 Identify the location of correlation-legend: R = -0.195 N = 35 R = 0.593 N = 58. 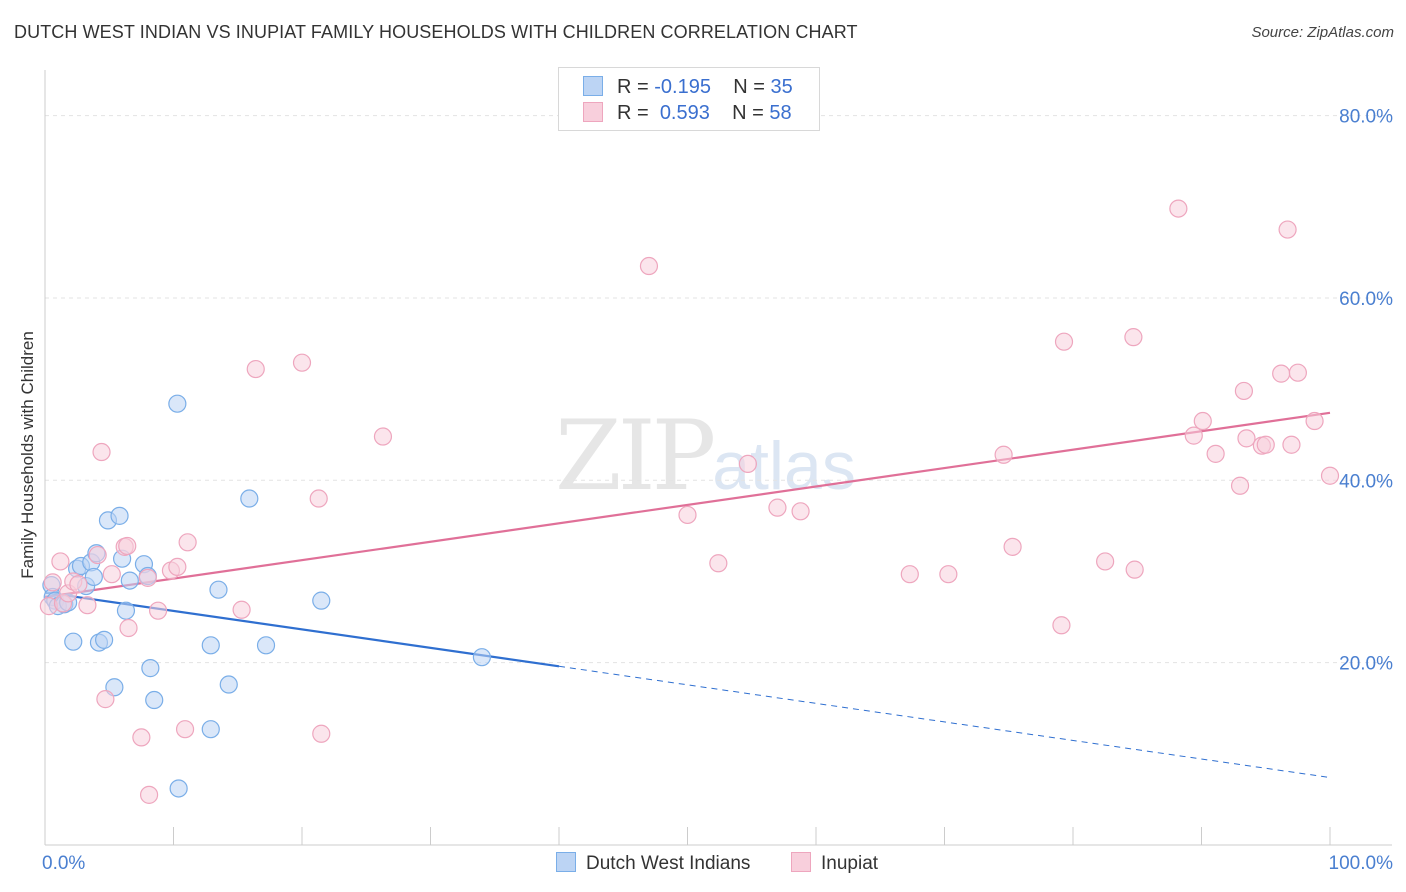
(689, 99).